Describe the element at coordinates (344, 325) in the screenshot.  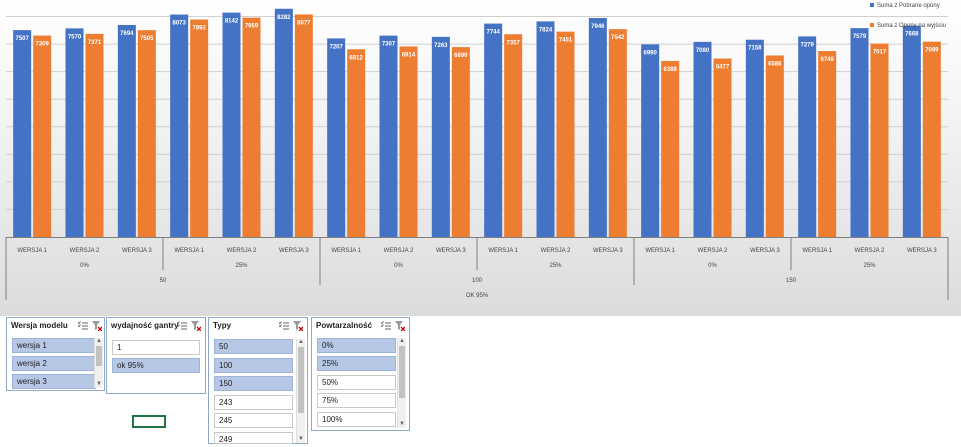
I see `slicer-title: Powtarzalność` at that location.